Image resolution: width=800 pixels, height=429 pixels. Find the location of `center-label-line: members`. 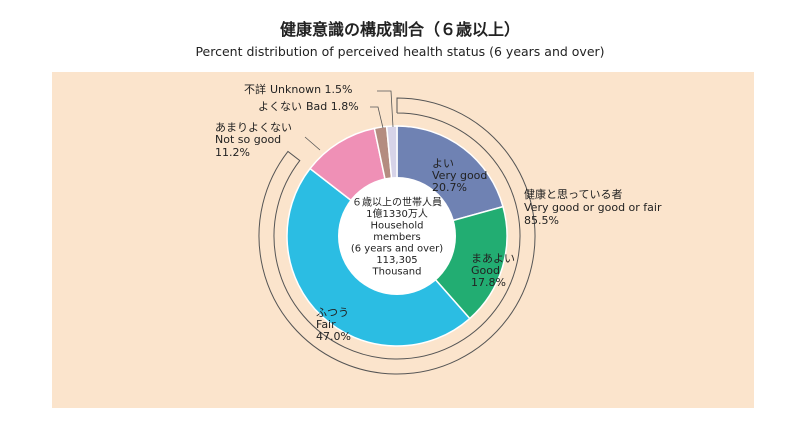

center-label-line: members is located at coordinates (396, 237).